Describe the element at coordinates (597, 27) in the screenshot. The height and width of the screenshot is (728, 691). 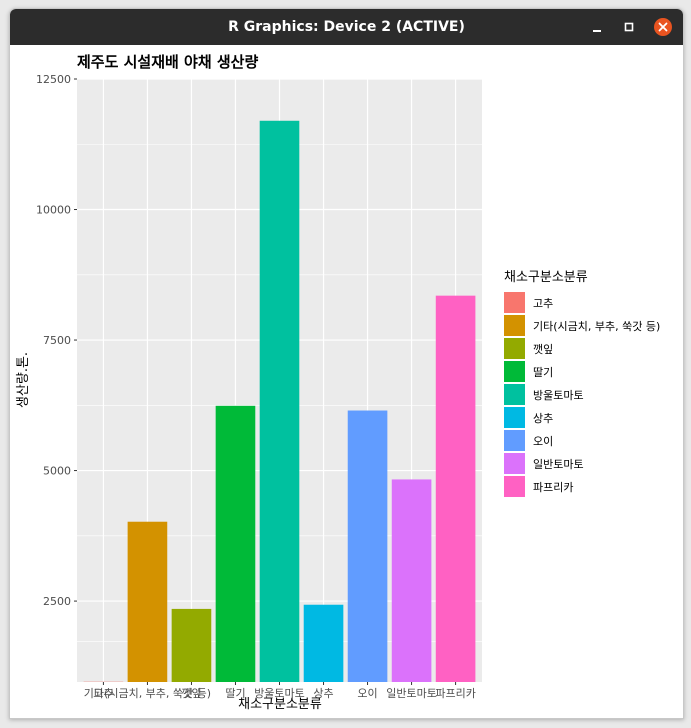
I see `minimize-button` at that location.